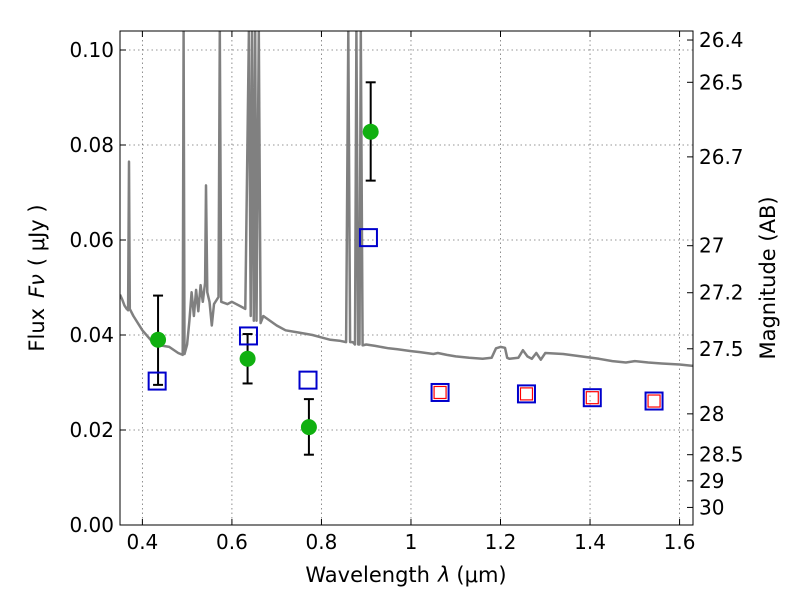  What do you see at coordinates (721, 82) in the screenshot?
I see `y2-tick-label: 26.5` at bounding box center [721, 82].